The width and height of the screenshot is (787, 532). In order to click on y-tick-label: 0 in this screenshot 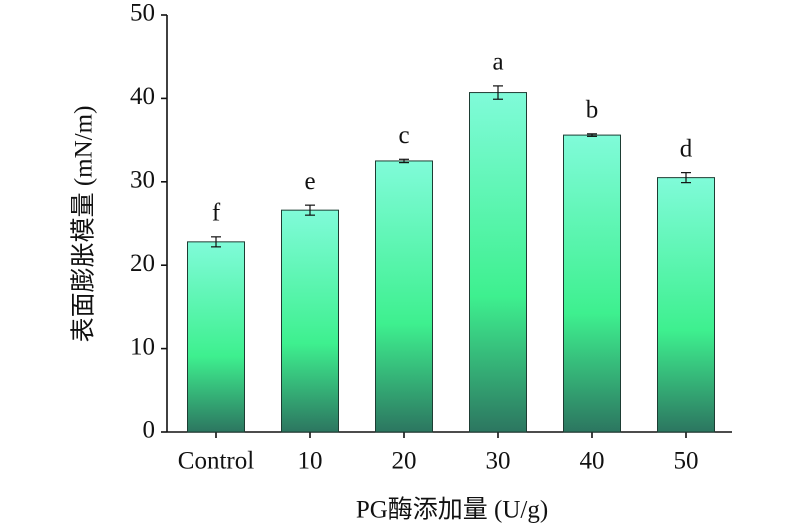, I will do `click(149, 430)`.